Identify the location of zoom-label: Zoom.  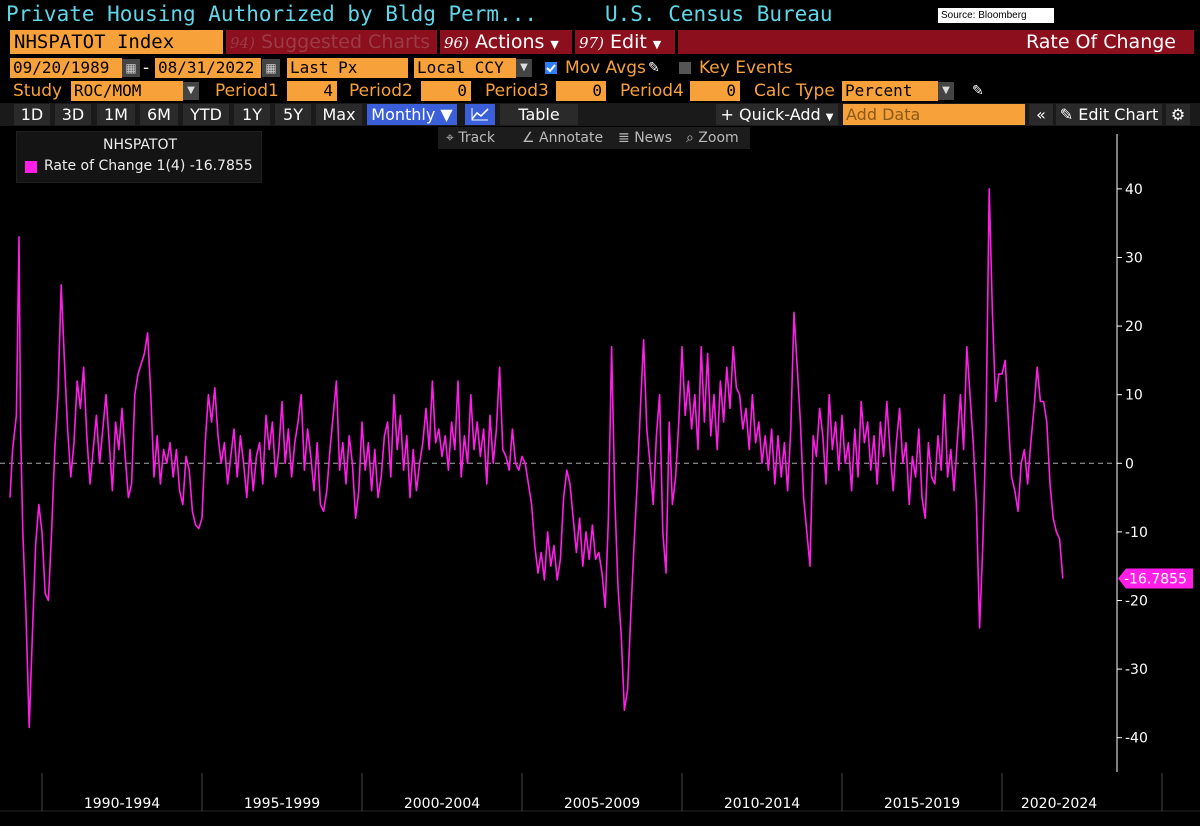
(718, 138).